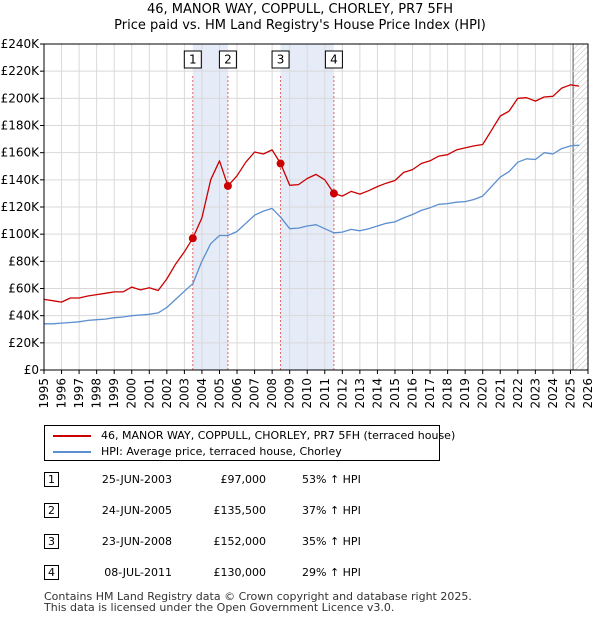 This screenshot has height=620, width=600. Describe the element at coordinates (21, 234) in the screenshot. I see `y-tick-label: £100K` at that location.